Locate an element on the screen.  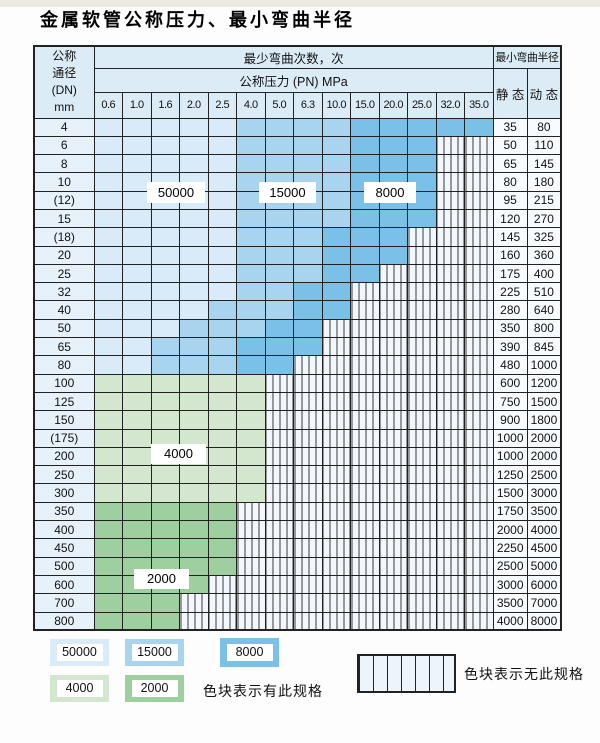
dn-cell: 25 is located at coordinates (64, 273).